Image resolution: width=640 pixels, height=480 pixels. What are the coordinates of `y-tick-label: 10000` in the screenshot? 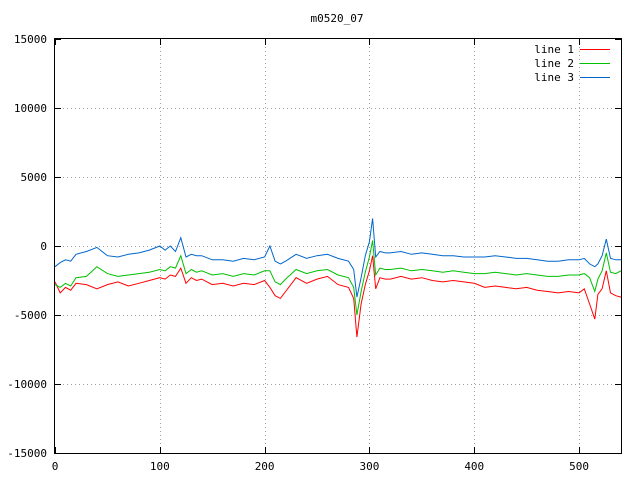 It's located at (30, 108).